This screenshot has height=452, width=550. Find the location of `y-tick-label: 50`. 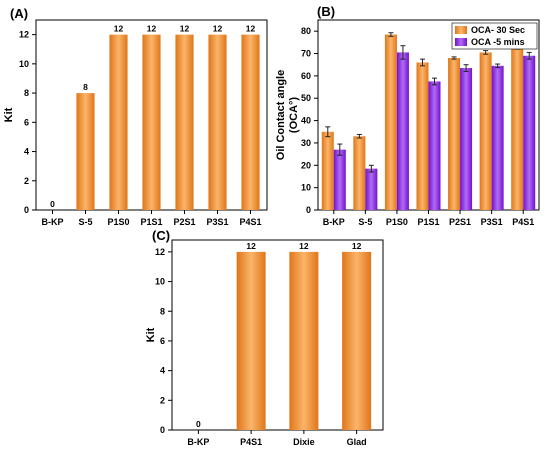

y-tick-label: 50 is located at coordinates (306, 98).